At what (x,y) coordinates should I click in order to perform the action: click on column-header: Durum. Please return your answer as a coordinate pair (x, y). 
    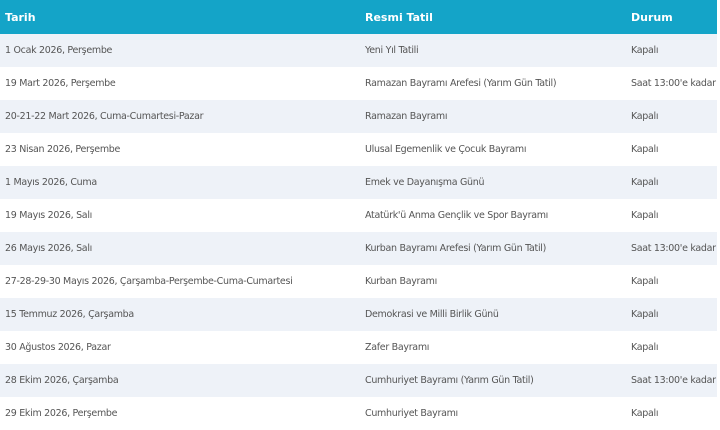
    Looking at the image, I should click on (671, 17).